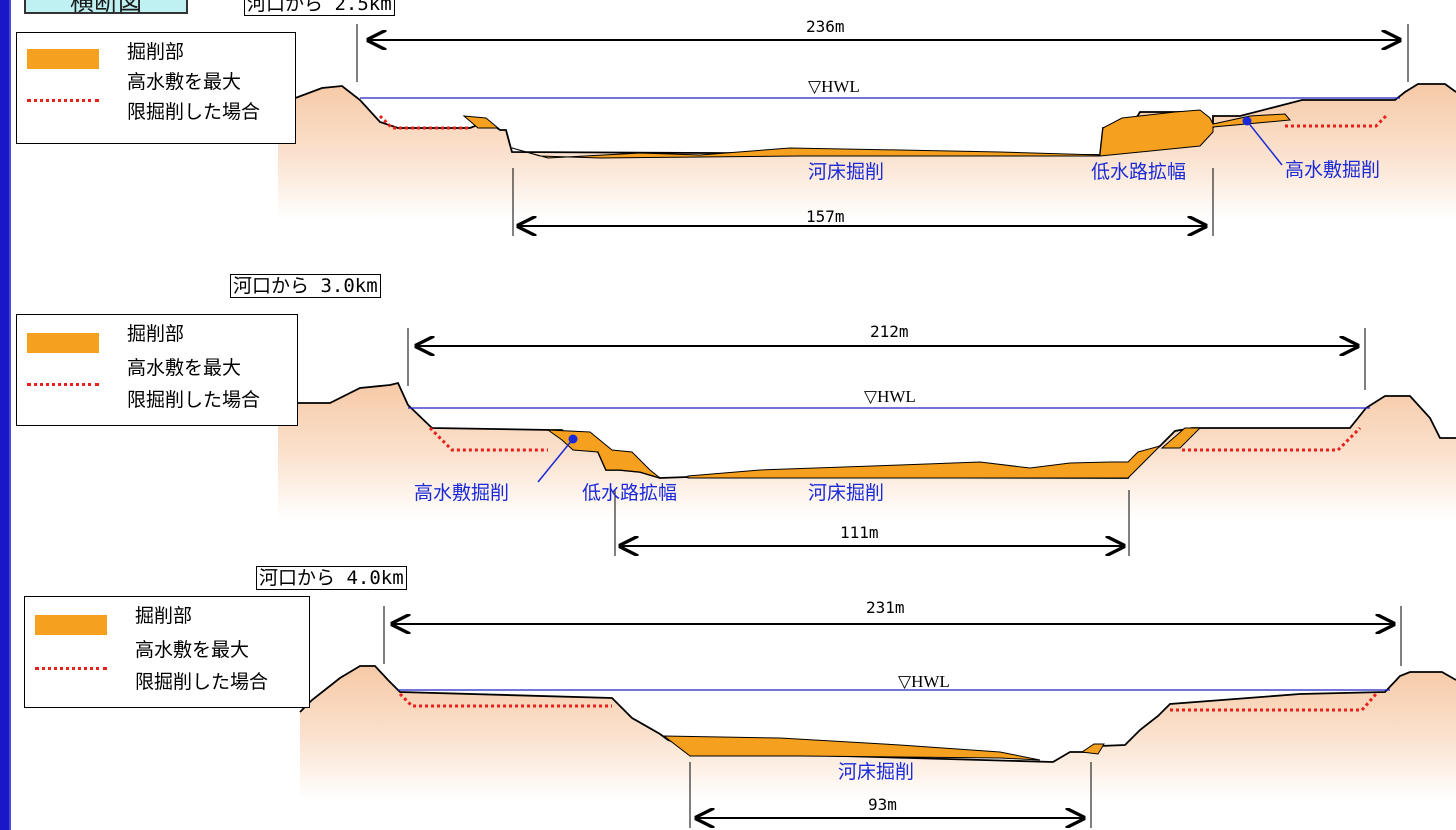  I want to click on annotation-lowchannel-2-5km: 低水路拡幅, so click(1138, 172).